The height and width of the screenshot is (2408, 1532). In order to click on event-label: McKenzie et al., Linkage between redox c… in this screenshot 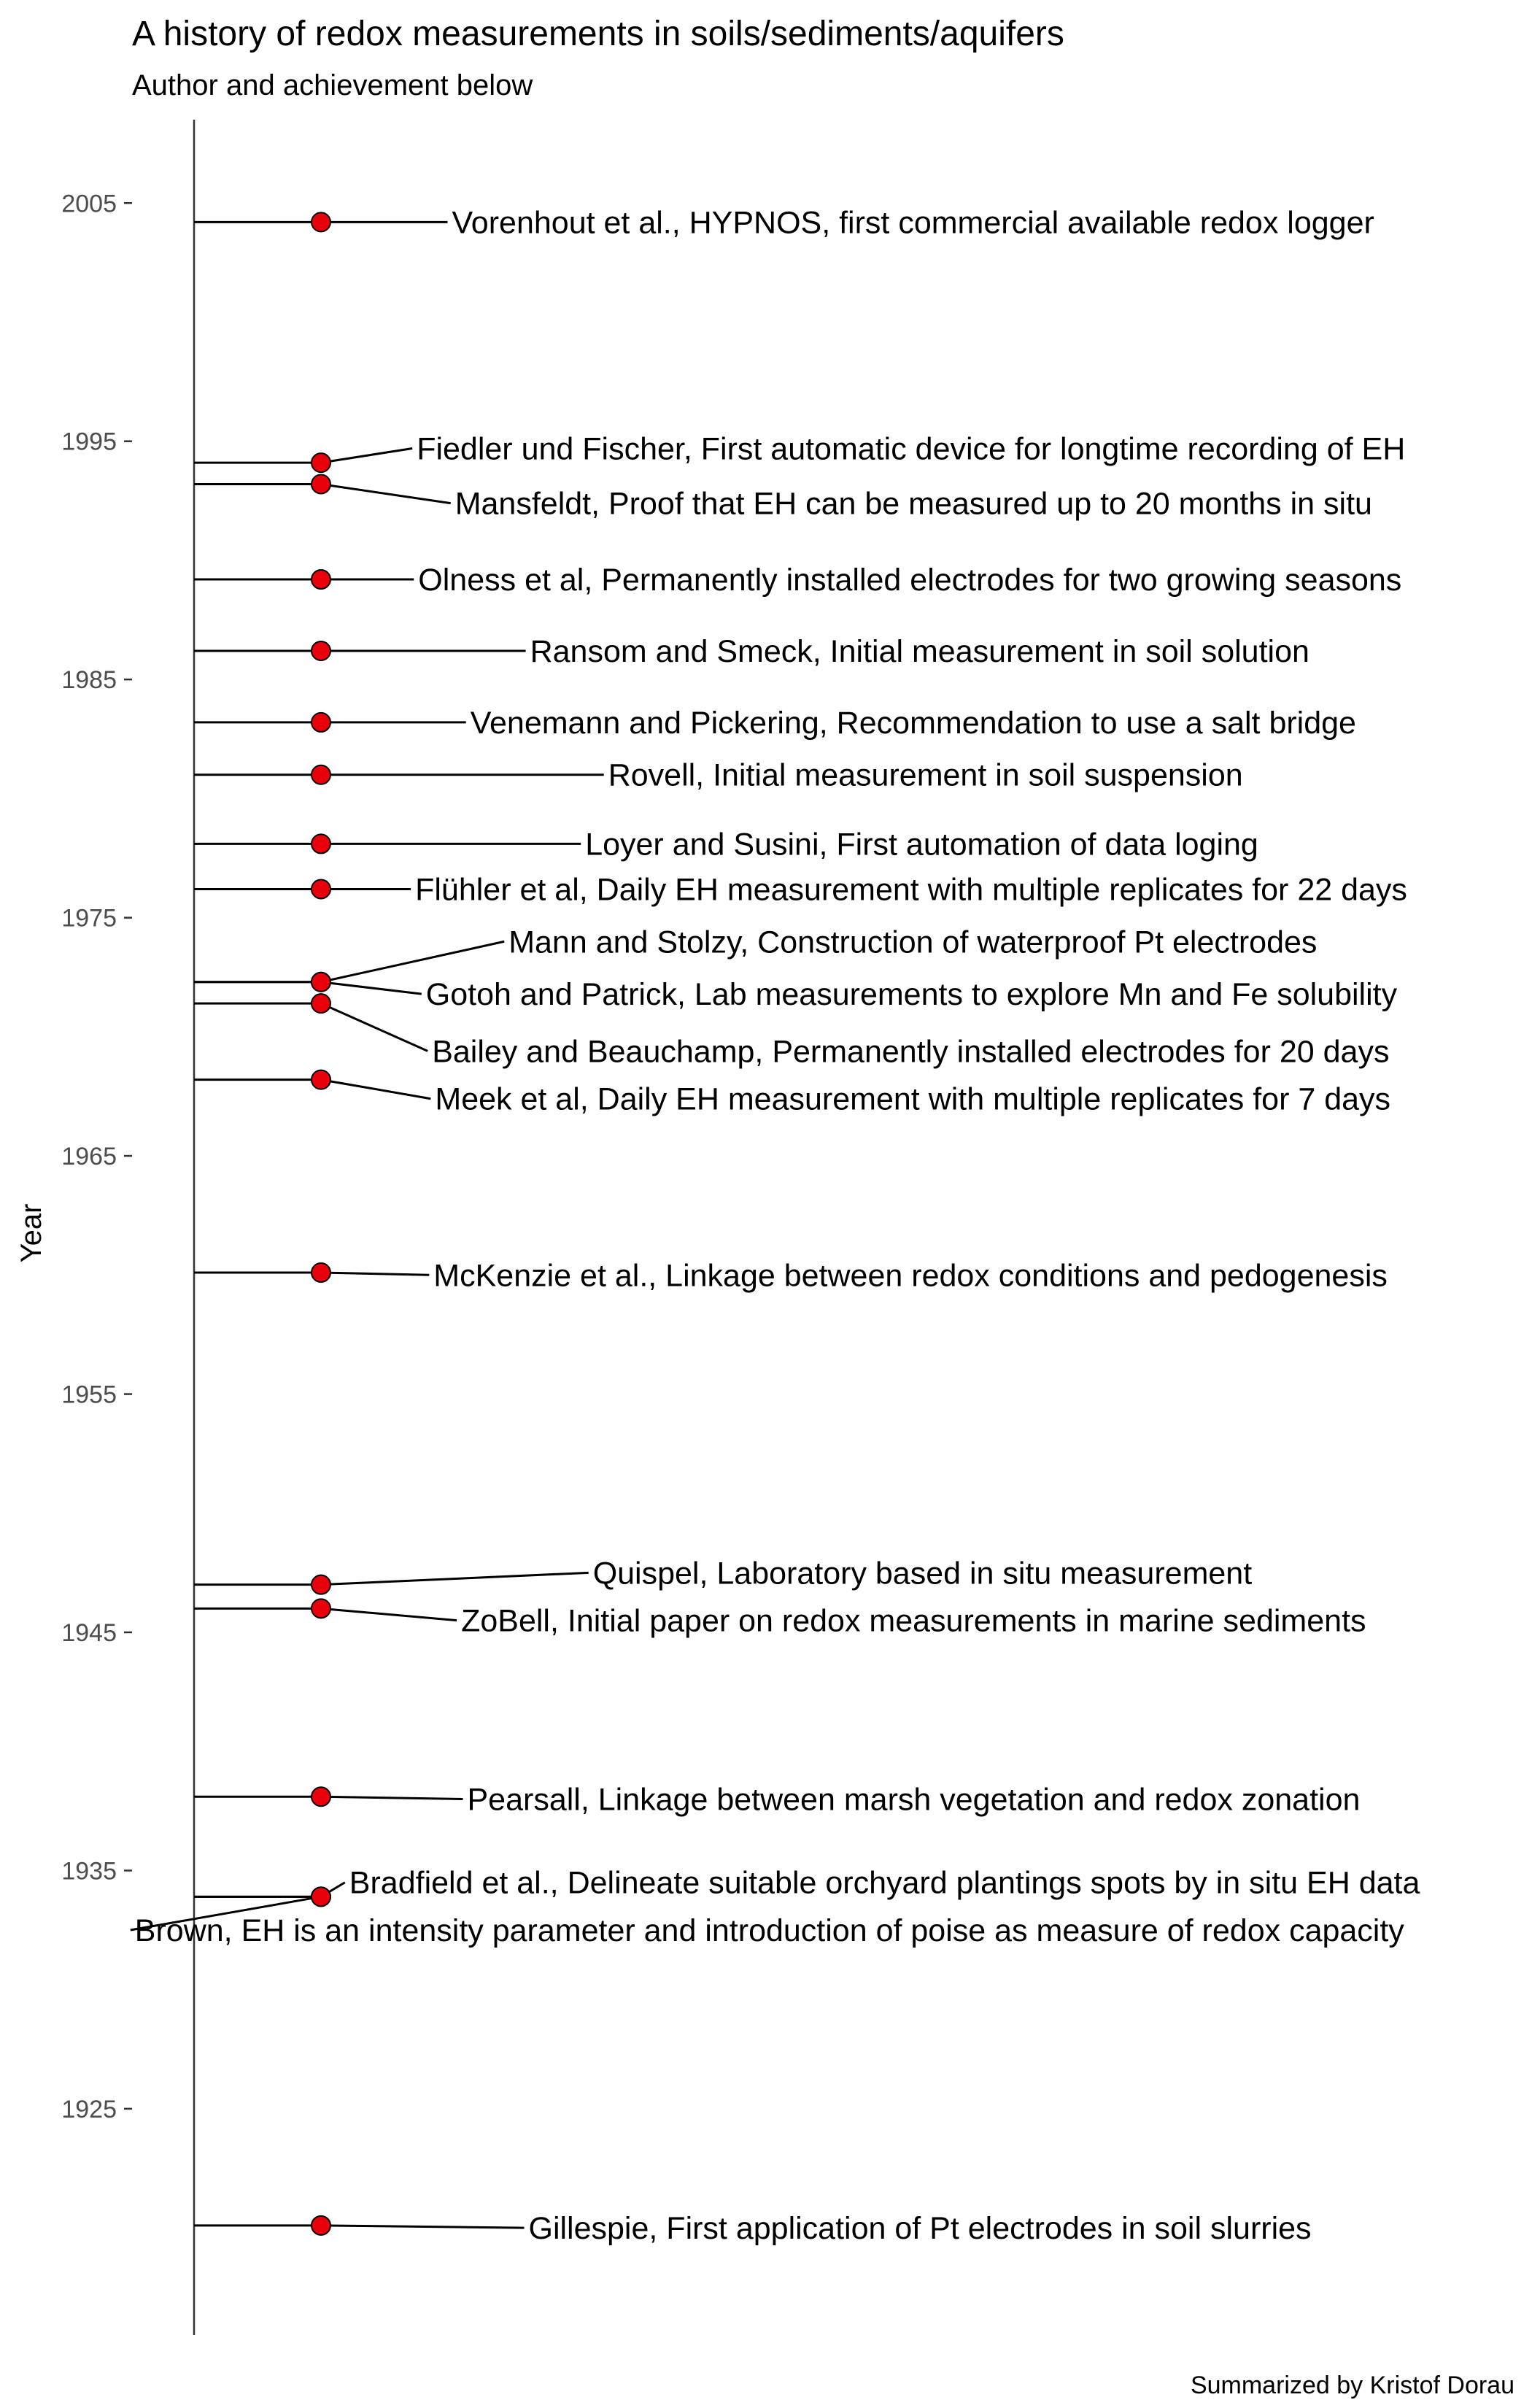, I will do `click(911, 1275)`.